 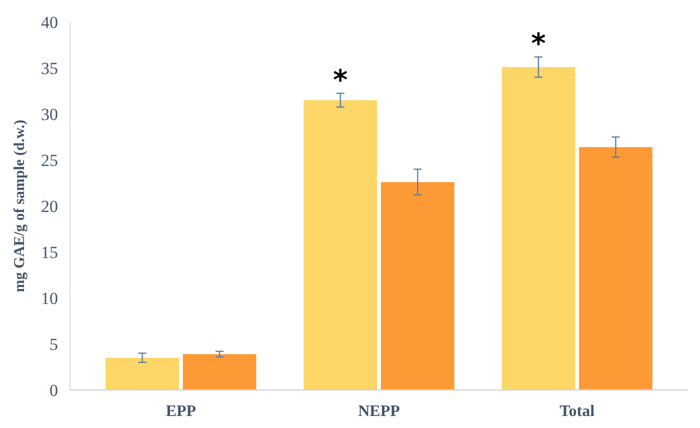 What do you see at coordinates (49, 68) in the screenshot?
I see `y-tick-label: 35` at bounding box center [49, 68].